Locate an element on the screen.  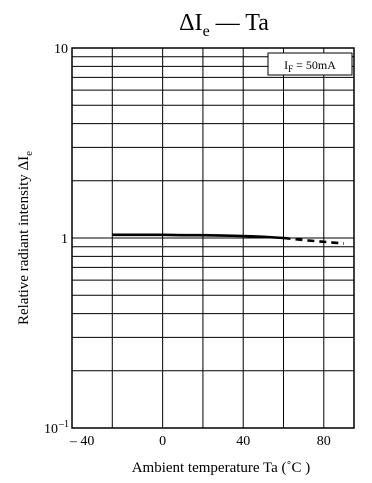
y-axis-label-main: Relative radiant intensity ΔI is located at coordinates (24, 240).